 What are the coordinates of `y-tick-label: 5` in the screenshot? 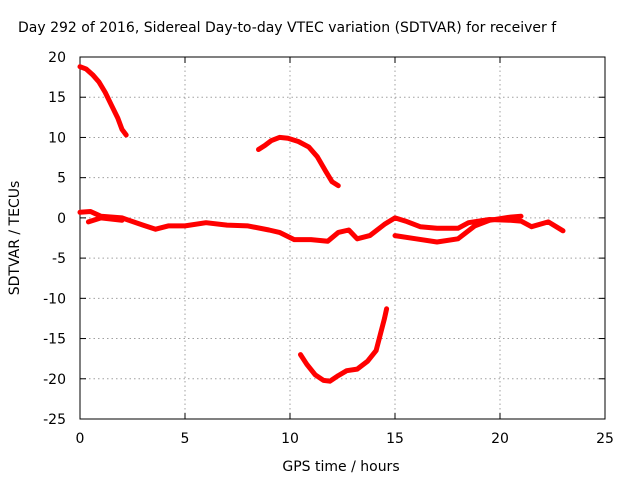 It's located at (61, 179).